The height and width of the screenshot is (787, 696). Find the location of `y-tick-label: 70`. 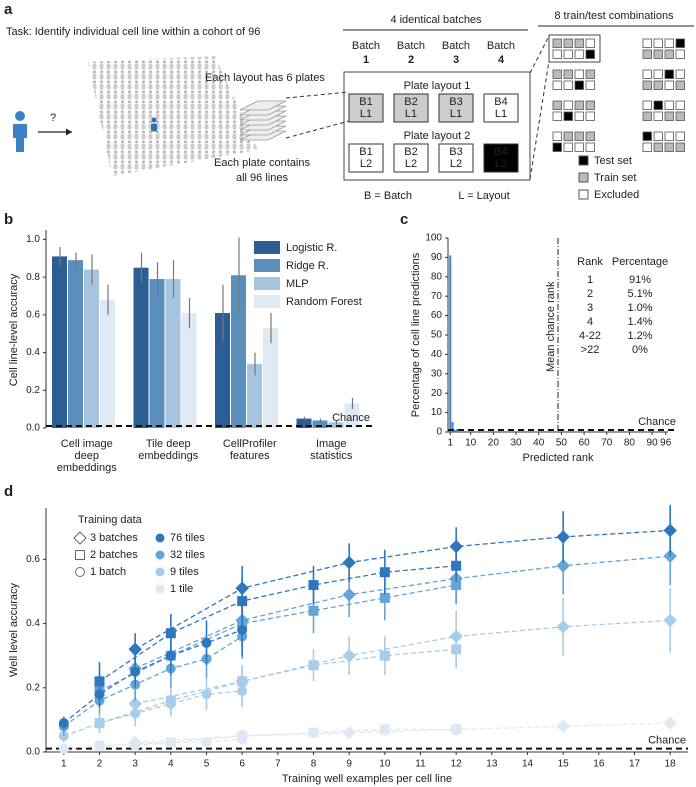

y-tick-label: 70 is located at coordinates (437, 296).